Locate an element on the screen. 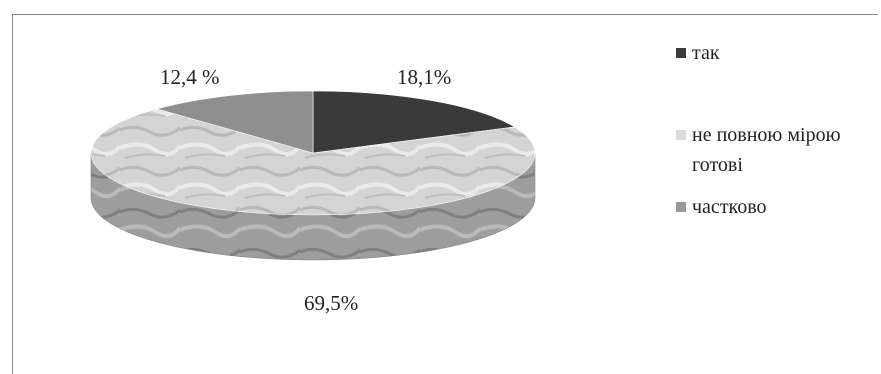  legend-item-ne-povnoyu: не повною мірою готові is located at coordinates (778, 150).